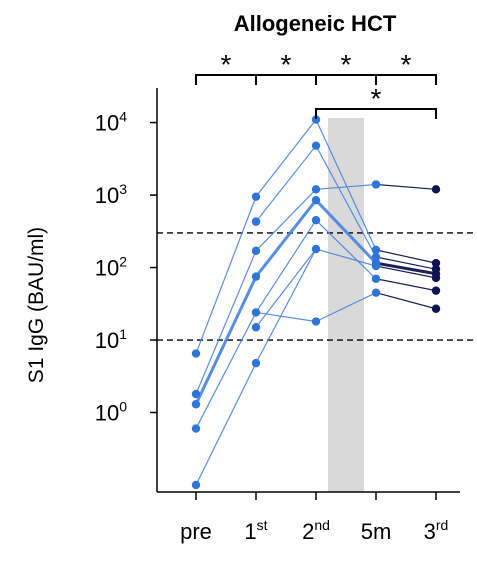 Image resolution: width=477 pixels, height=562 pixels. What do you see at coordinates (316, 530) in the screenshot?
I see `x-tick-label: 2nd` at bounding box center [316, 530].